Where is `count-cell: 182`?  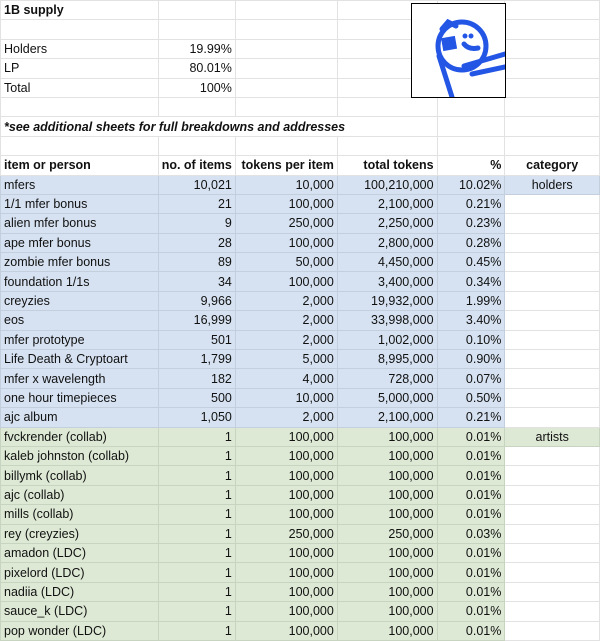
count-cell: 182 is located at coordinates (196, 378).